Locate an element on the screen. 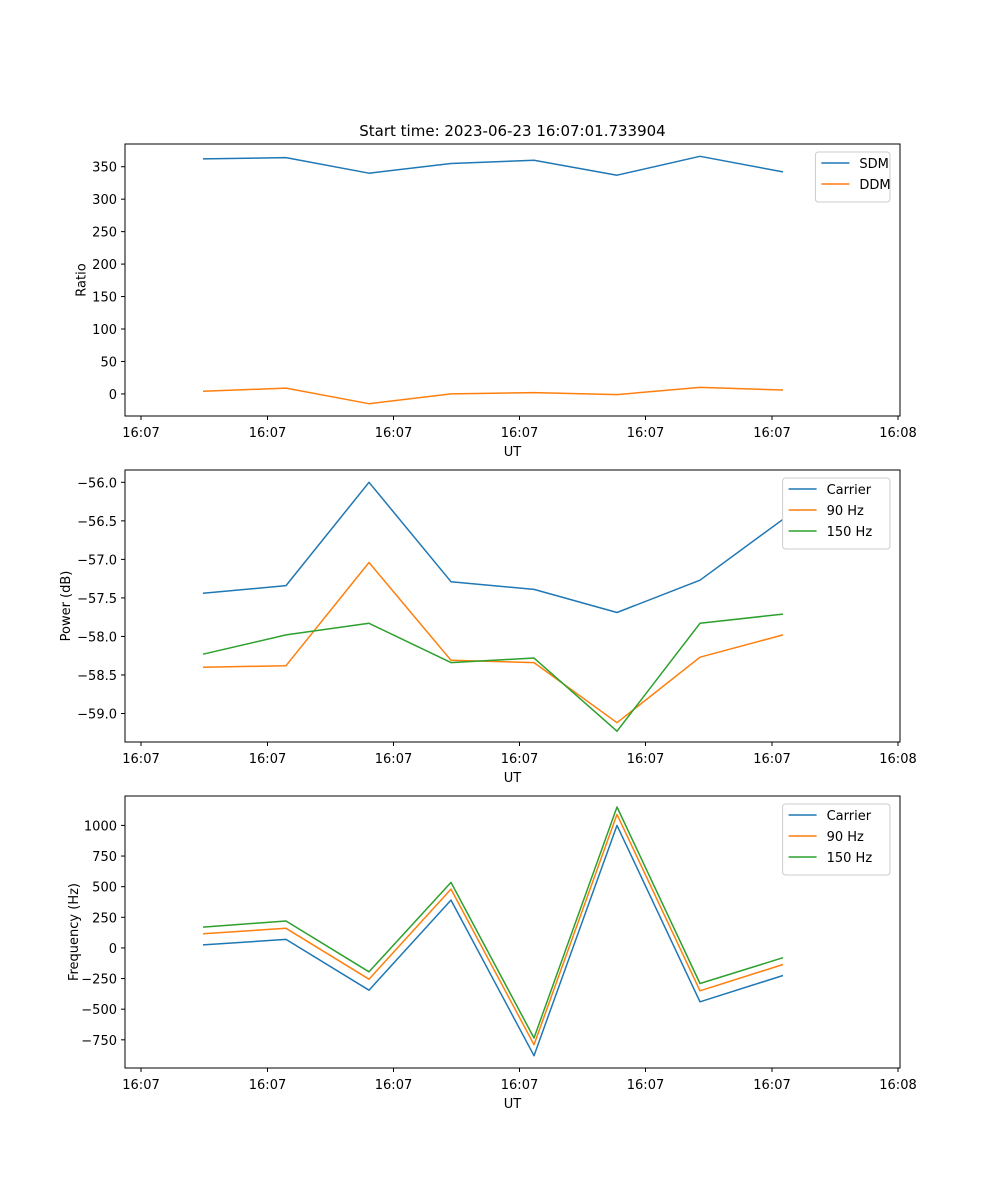  y-tick-label: 750 is located at coordinates (104, 857).